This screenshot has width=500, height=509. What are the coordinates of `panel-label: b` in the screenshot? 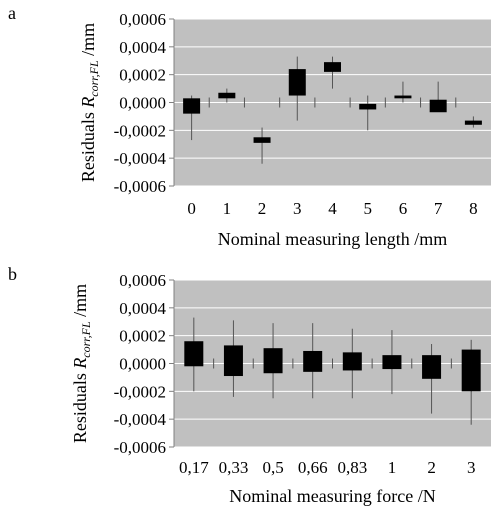 It's located at (12, 274).